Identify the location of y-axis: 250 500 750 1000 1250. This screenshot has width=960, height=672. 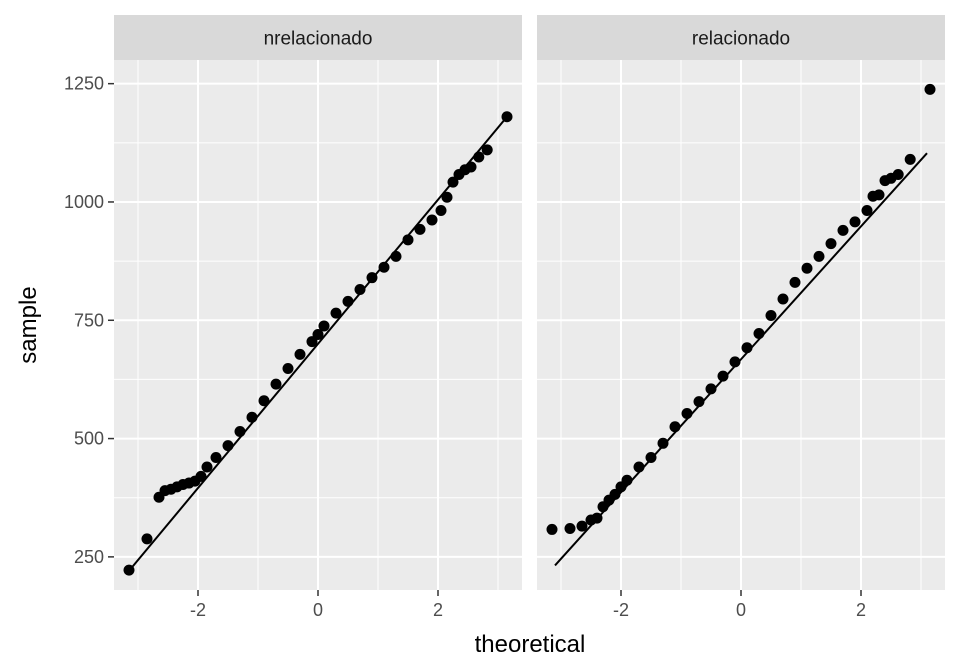
(89, 320).